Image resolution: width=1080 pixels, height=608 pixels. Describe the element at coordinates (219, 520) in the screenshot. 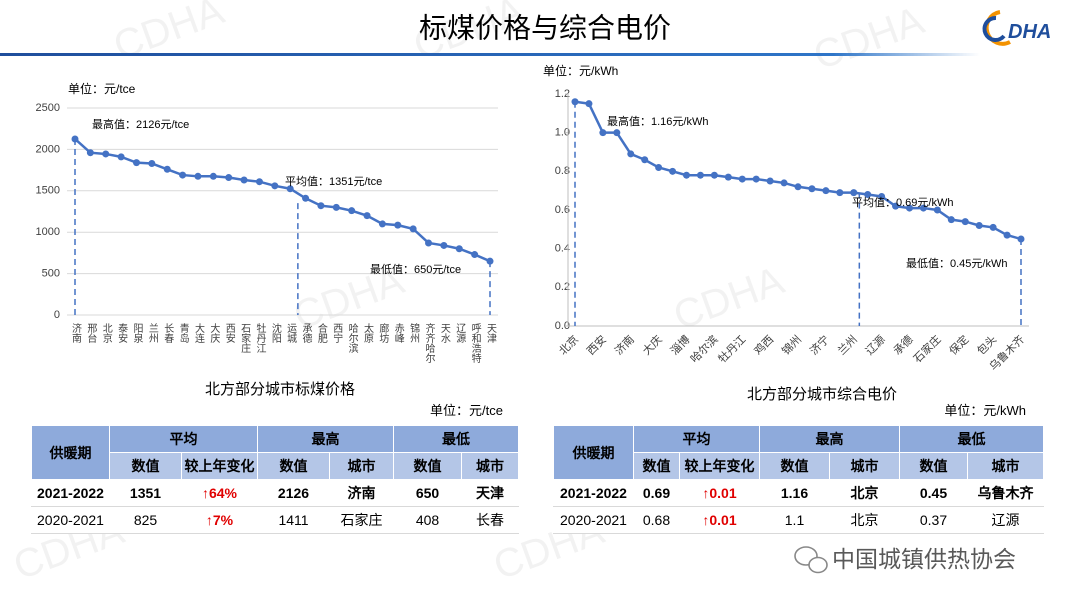

I see `table-cell: ↑7%` at that location.